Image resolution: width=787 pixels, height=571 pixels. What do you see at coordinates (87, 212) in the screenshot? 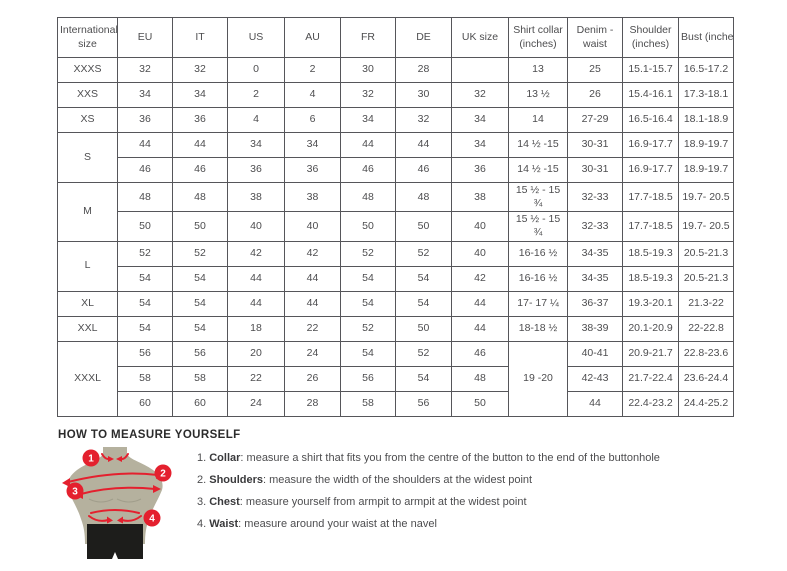
I see `size-label-cell: M` at bounding box center [87, 212].